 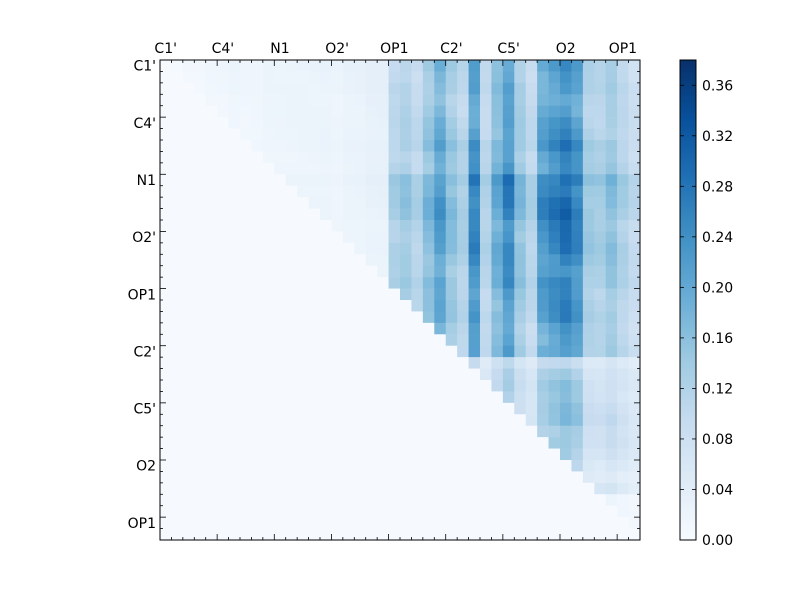 What do you see at coordinates (717, 541) in the screenshot?
I see `colorbar-tick-label: 0.00` at bounding box center [717, 541].